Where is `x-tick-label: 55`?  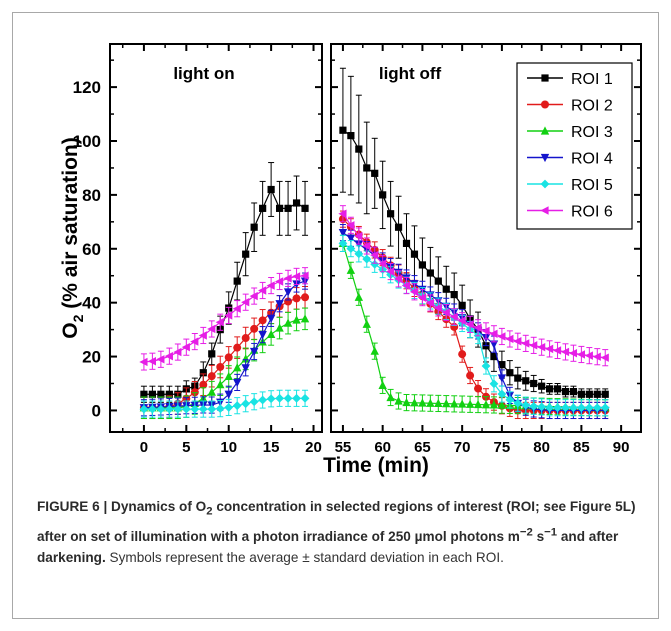
x-tick-label: 55 is located at coordinates (343, 447).